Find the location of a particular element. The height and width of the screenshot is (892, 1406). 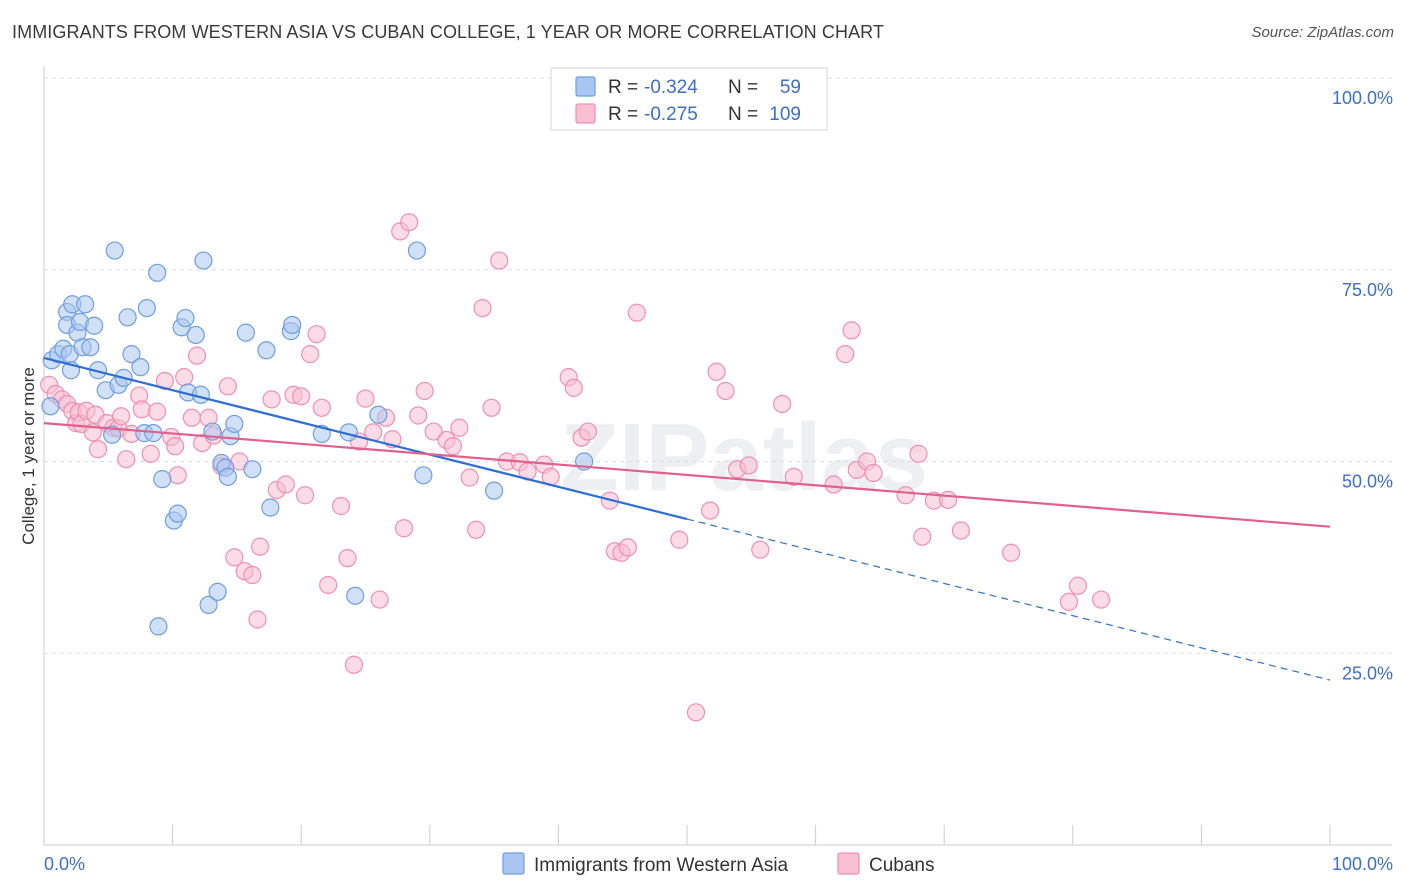

y-tick-label: 75.0% is located at coordinates (1367, 290).